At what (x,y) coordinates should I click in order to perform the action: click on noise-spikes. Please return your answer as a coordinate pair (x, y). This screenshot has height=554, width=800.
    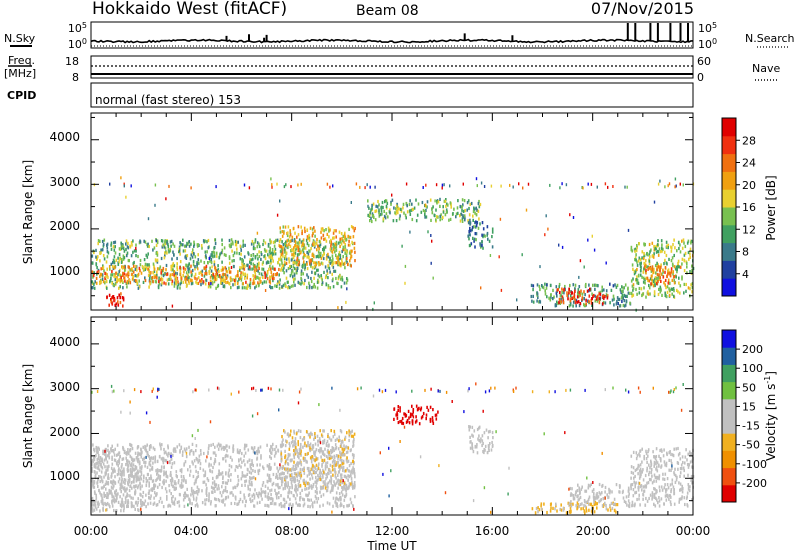
    Looking at the image, I should click on (457, 32).